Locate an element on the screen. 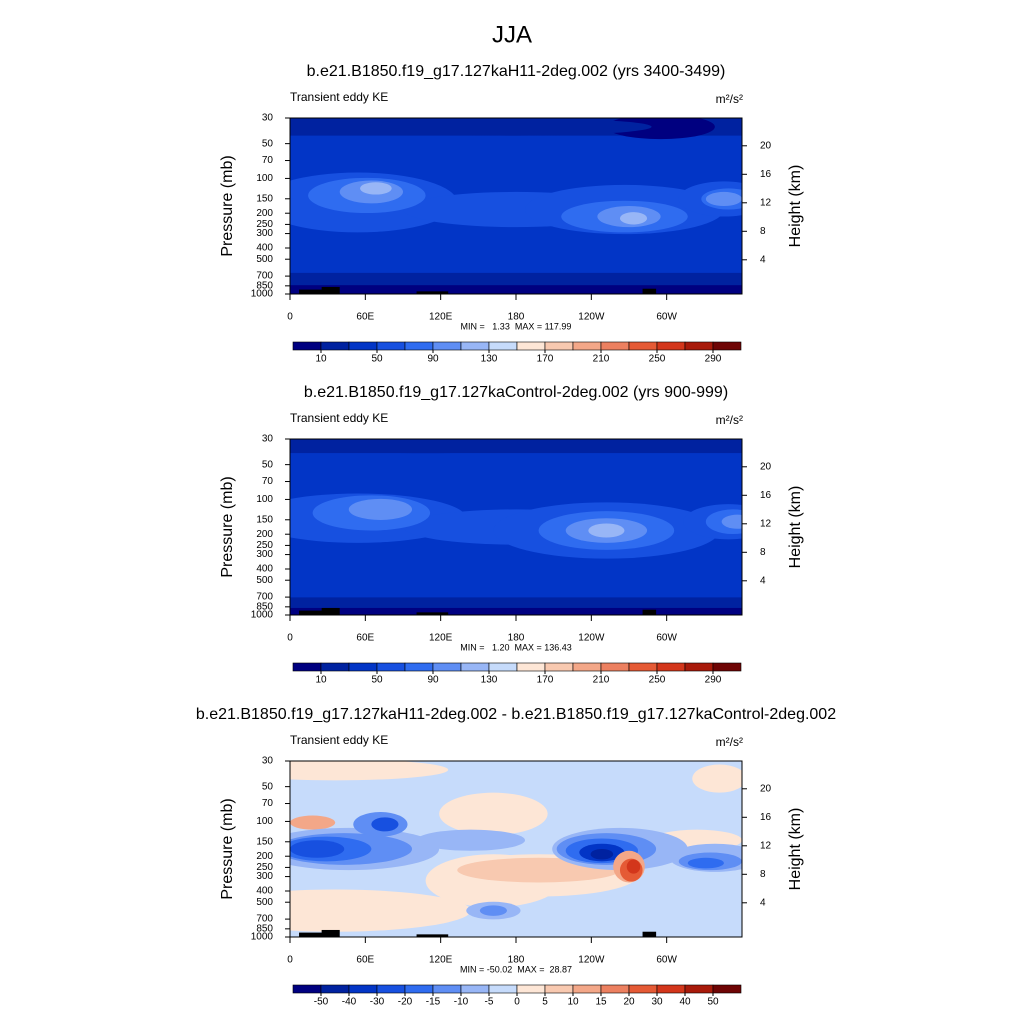 Image resolution: width=1024 pixels, height=1029 pixels. colorbar-label: 20 is located at coordinates (629, 1002).